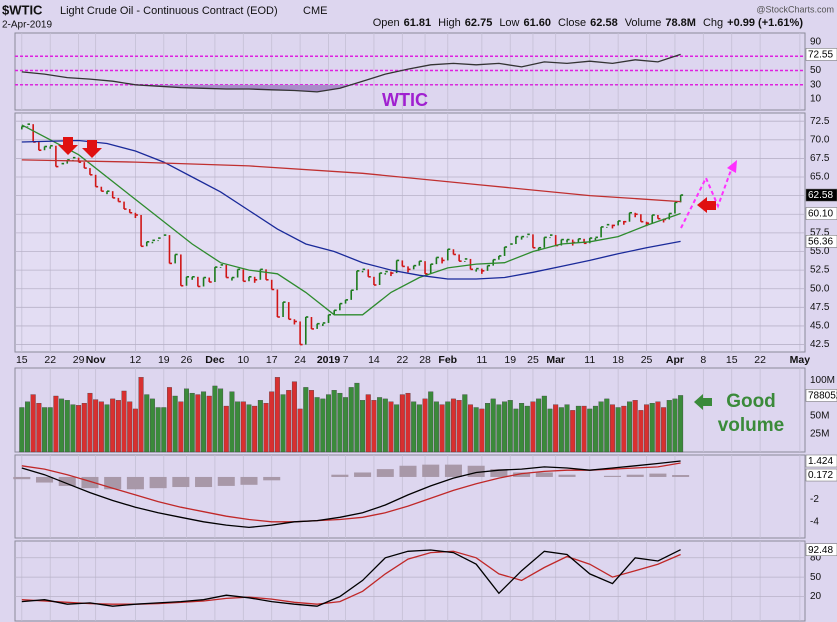 Image resolution: width=837 pixels, height=622 pixels. I want to click on y-tick-label: 10, so click(816, 99).